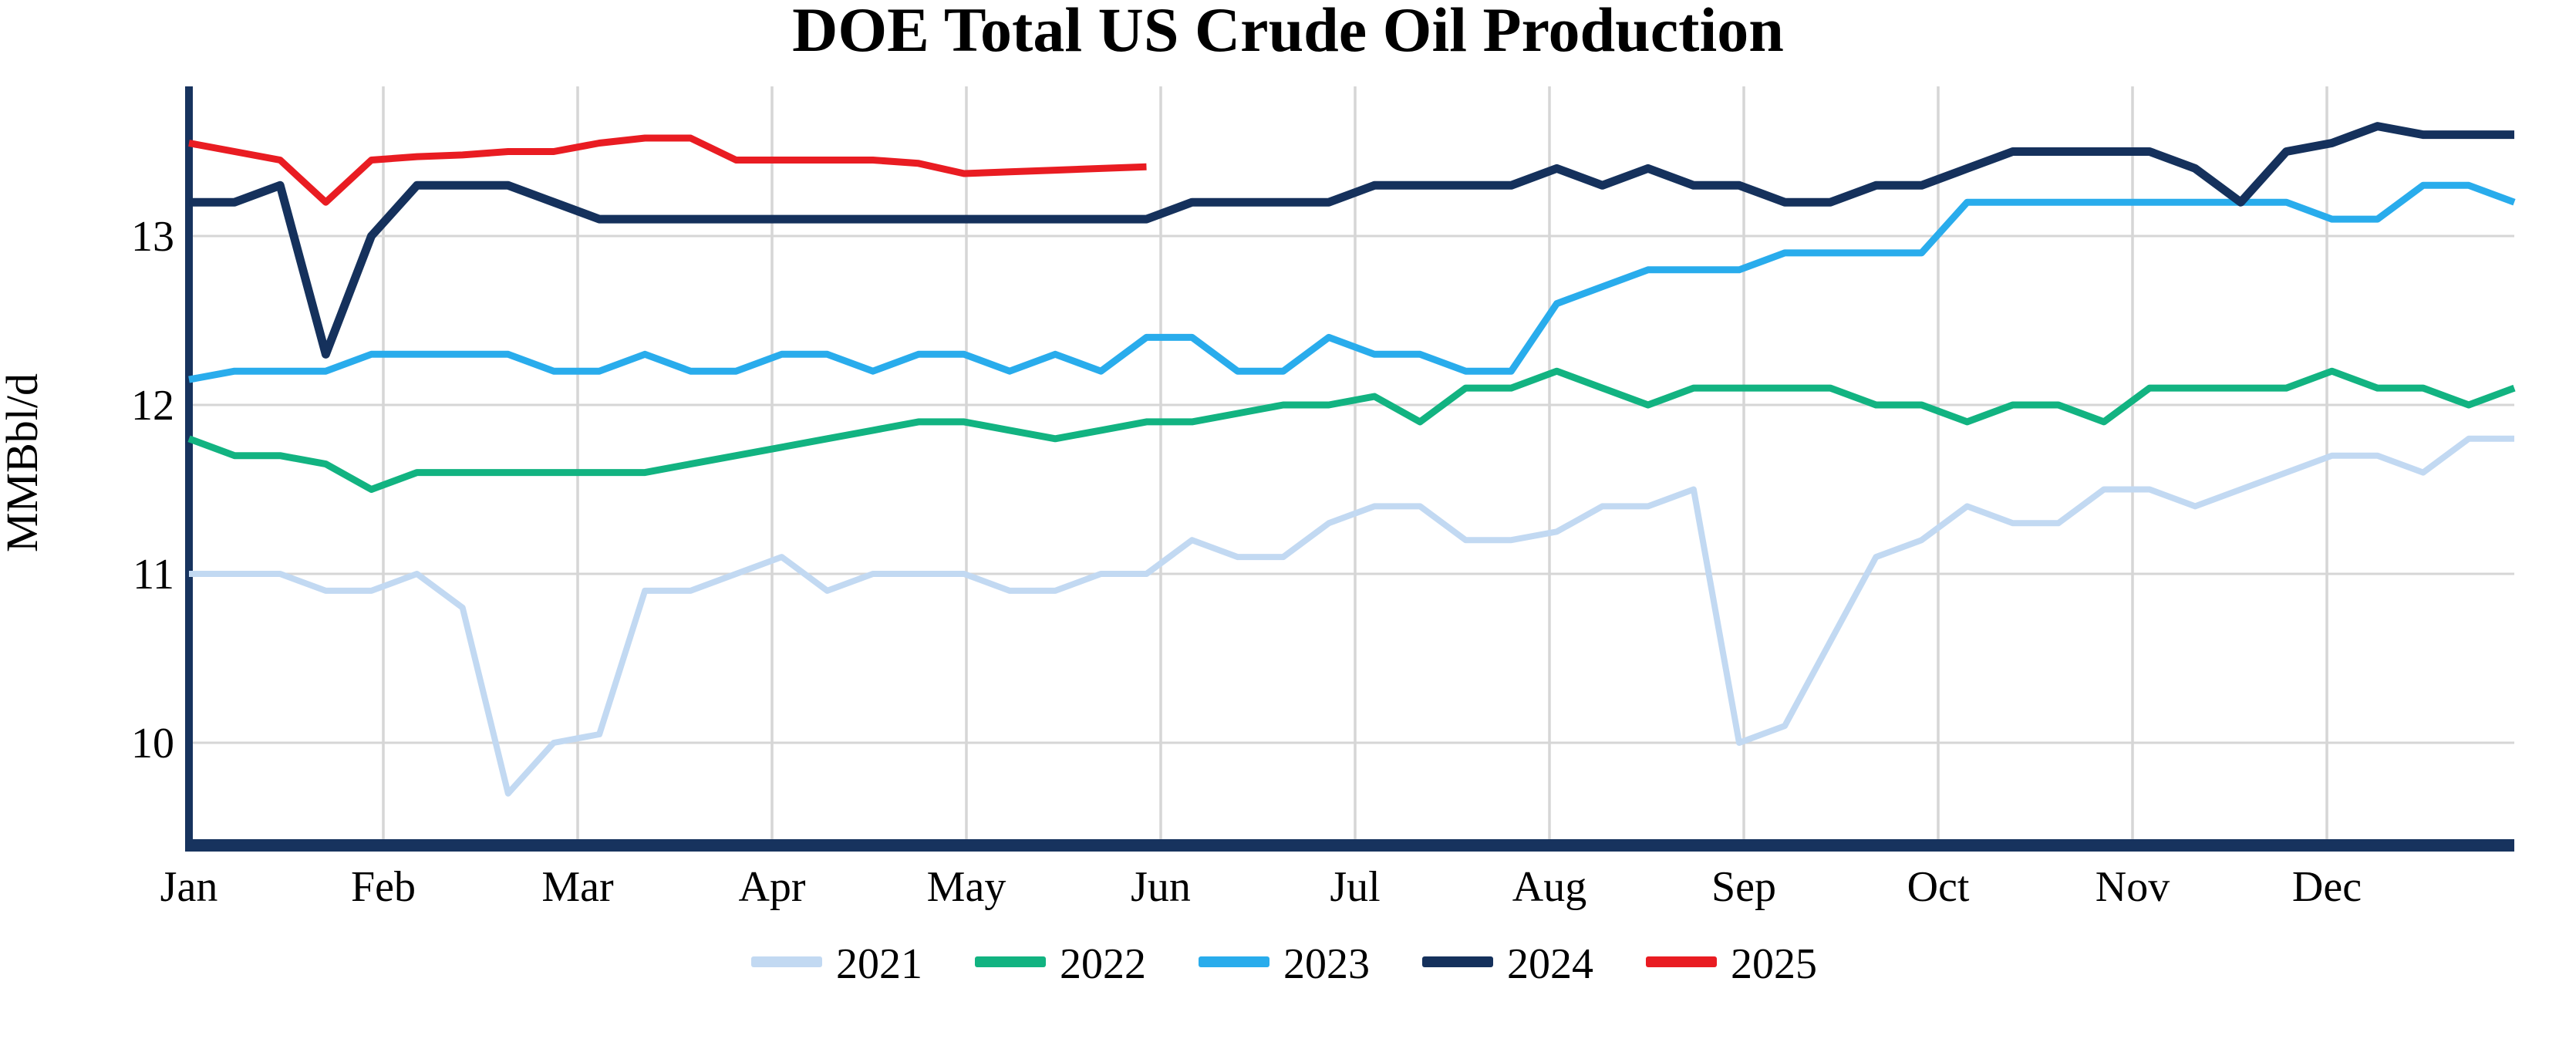 This screenshot has width=2576, height=1049. I want to click on x-tick-label-jul: Jul, so click(1355, 887).